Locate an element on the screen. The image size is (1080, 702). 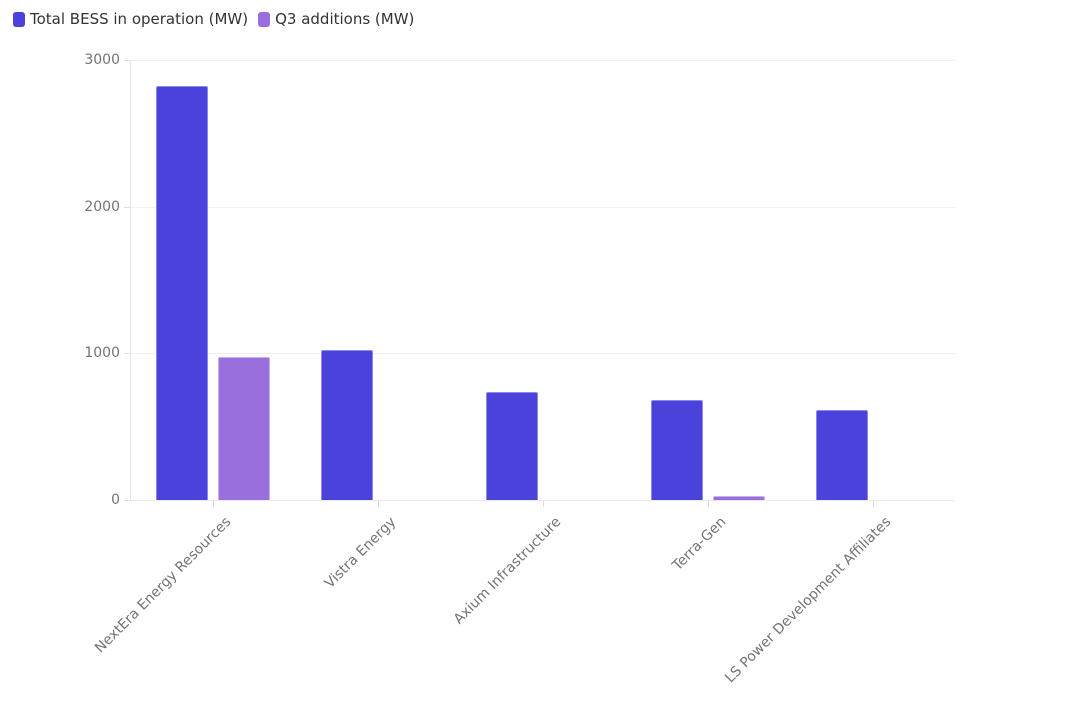
x-axis-category-label: Axium Infrastructure is located at coordinates (507, 571).